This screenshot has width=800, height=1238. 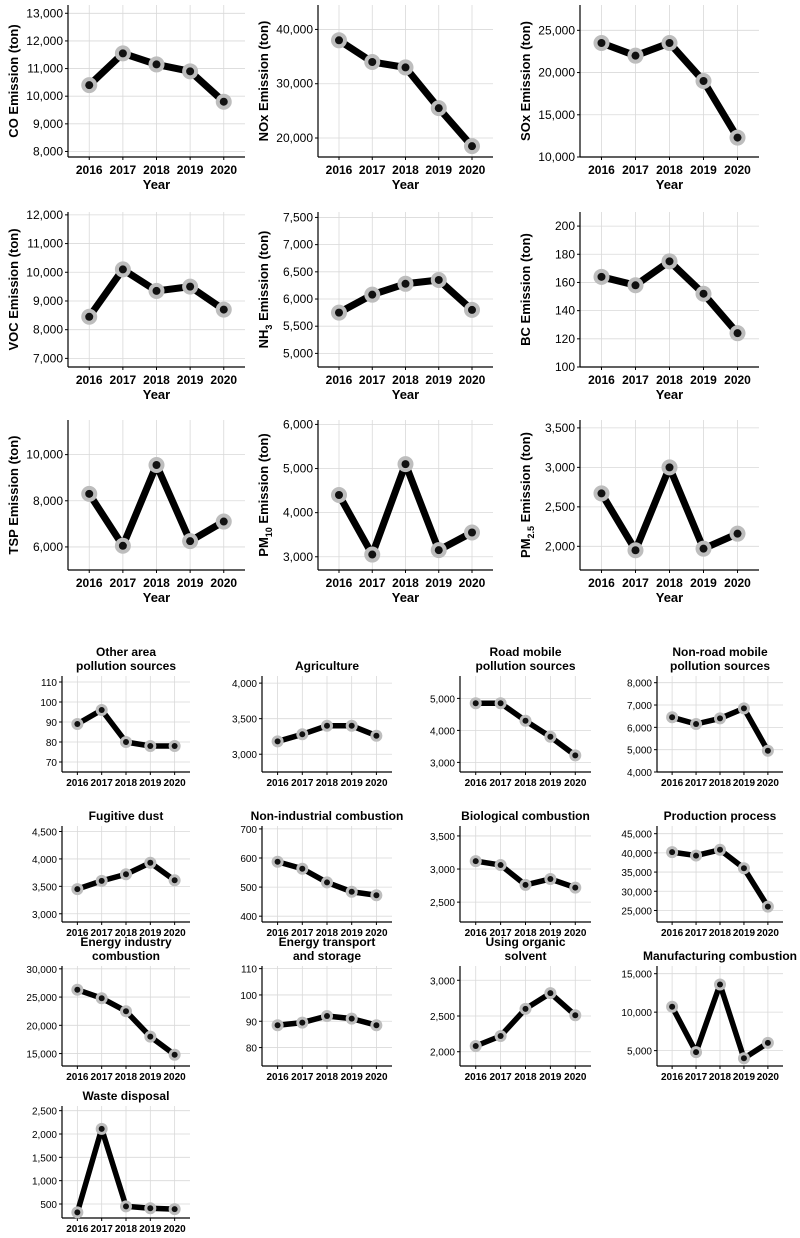 I want to click on y-tick-label: 110, so click(x=49, y=683).